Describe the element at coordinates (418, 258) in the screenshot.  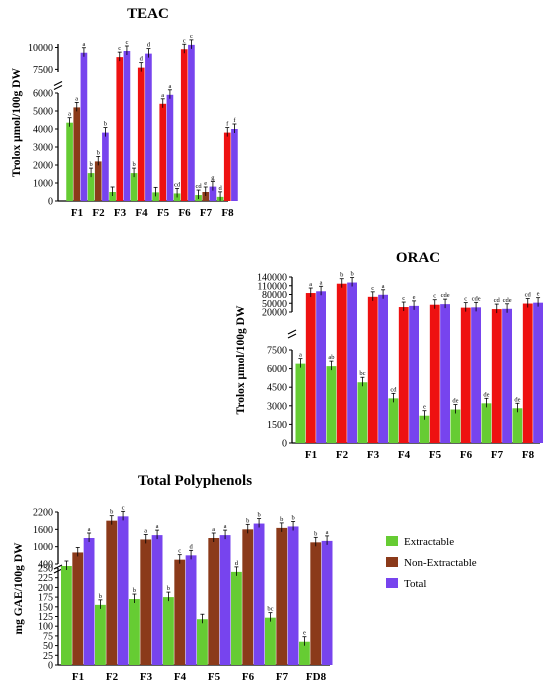
I see `chart2-title: ORAC` at that location.